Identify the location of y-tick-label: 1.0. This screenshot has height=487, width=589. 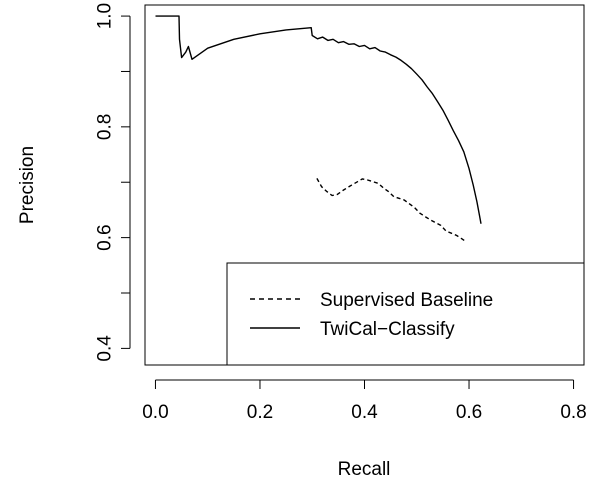
(105, 16).